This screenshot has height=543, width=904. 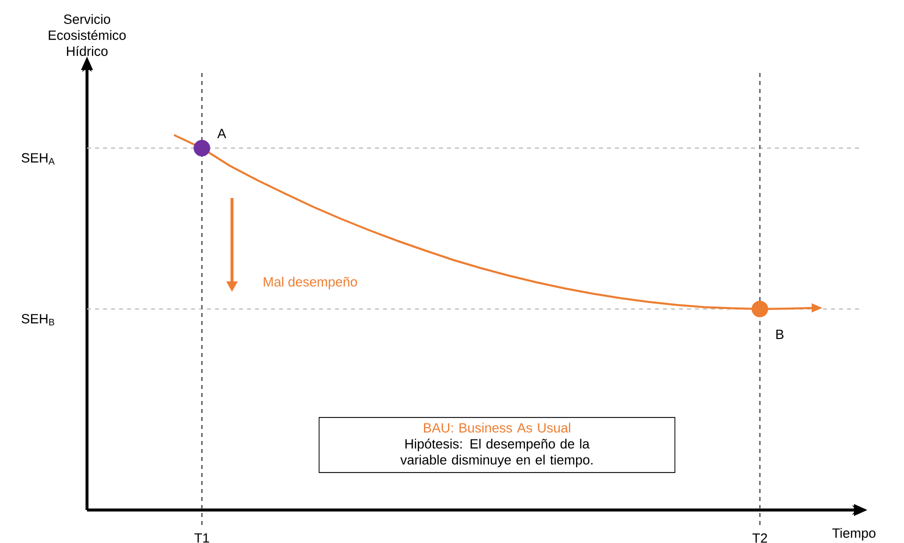 What do you see at coordinates (760, 538) in the screenshot?
I see `x-tick-label: T2` at bounding box center [760, 538].